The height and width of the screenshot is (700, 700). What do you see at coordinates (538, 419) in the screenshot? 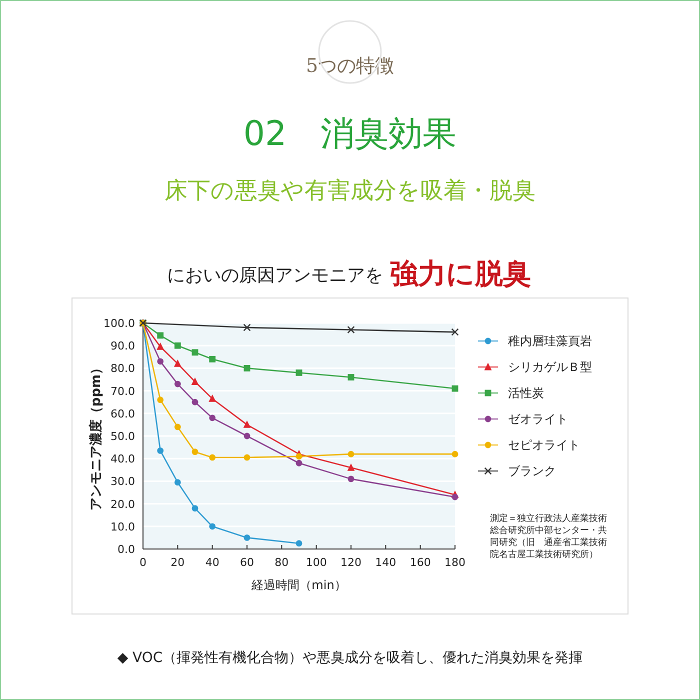
I see `legend-label: ゼオライト` at bounding box center [538, 419].